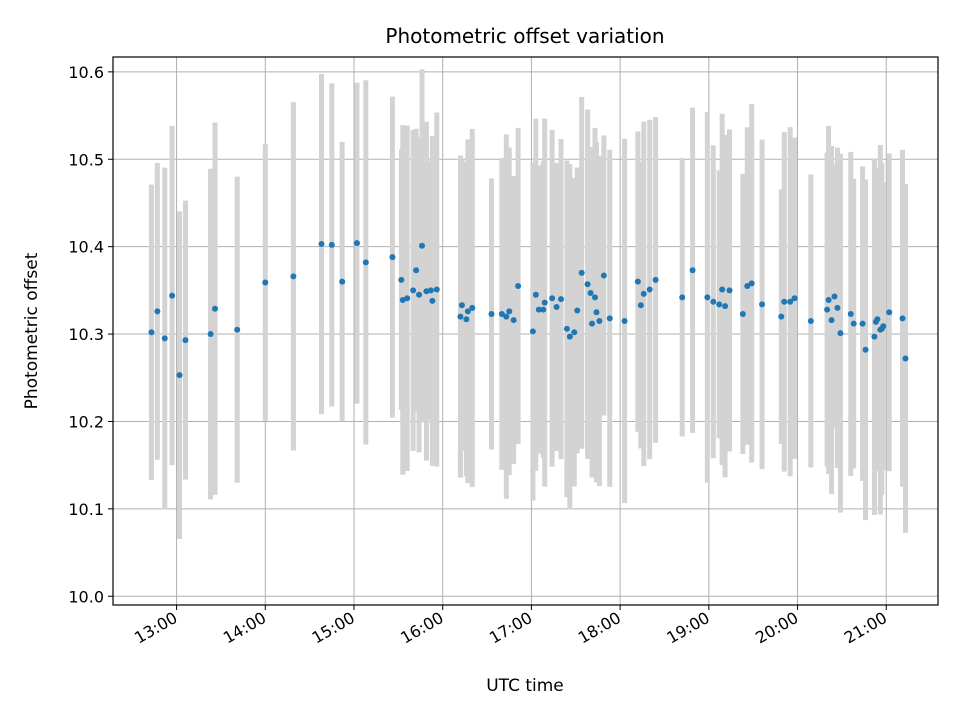 The height and width of the screenshot is (720, 960). I want to click on y-tick-label: 10.2, so click(86, 421).